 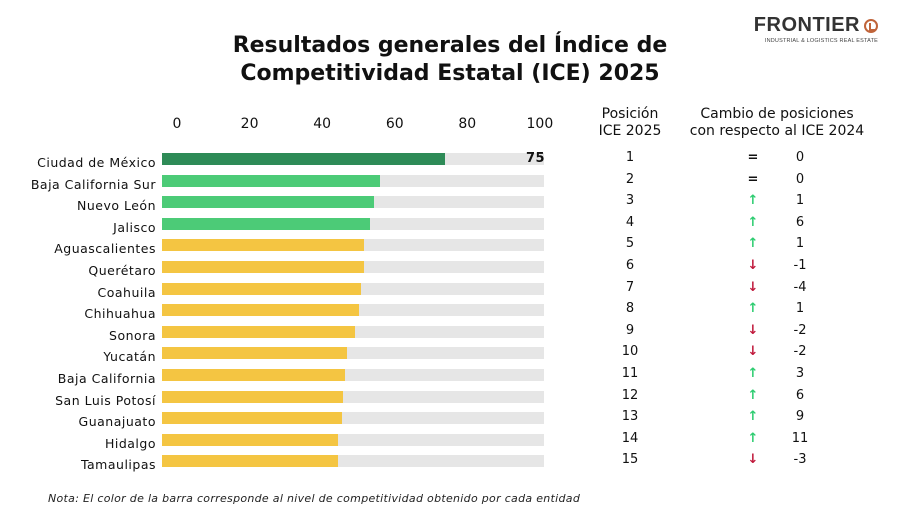 What do you see at coordinates (130, 443) in the screenshot?
I see `state-label: Hidalgo` at bounding box center [130, 443].